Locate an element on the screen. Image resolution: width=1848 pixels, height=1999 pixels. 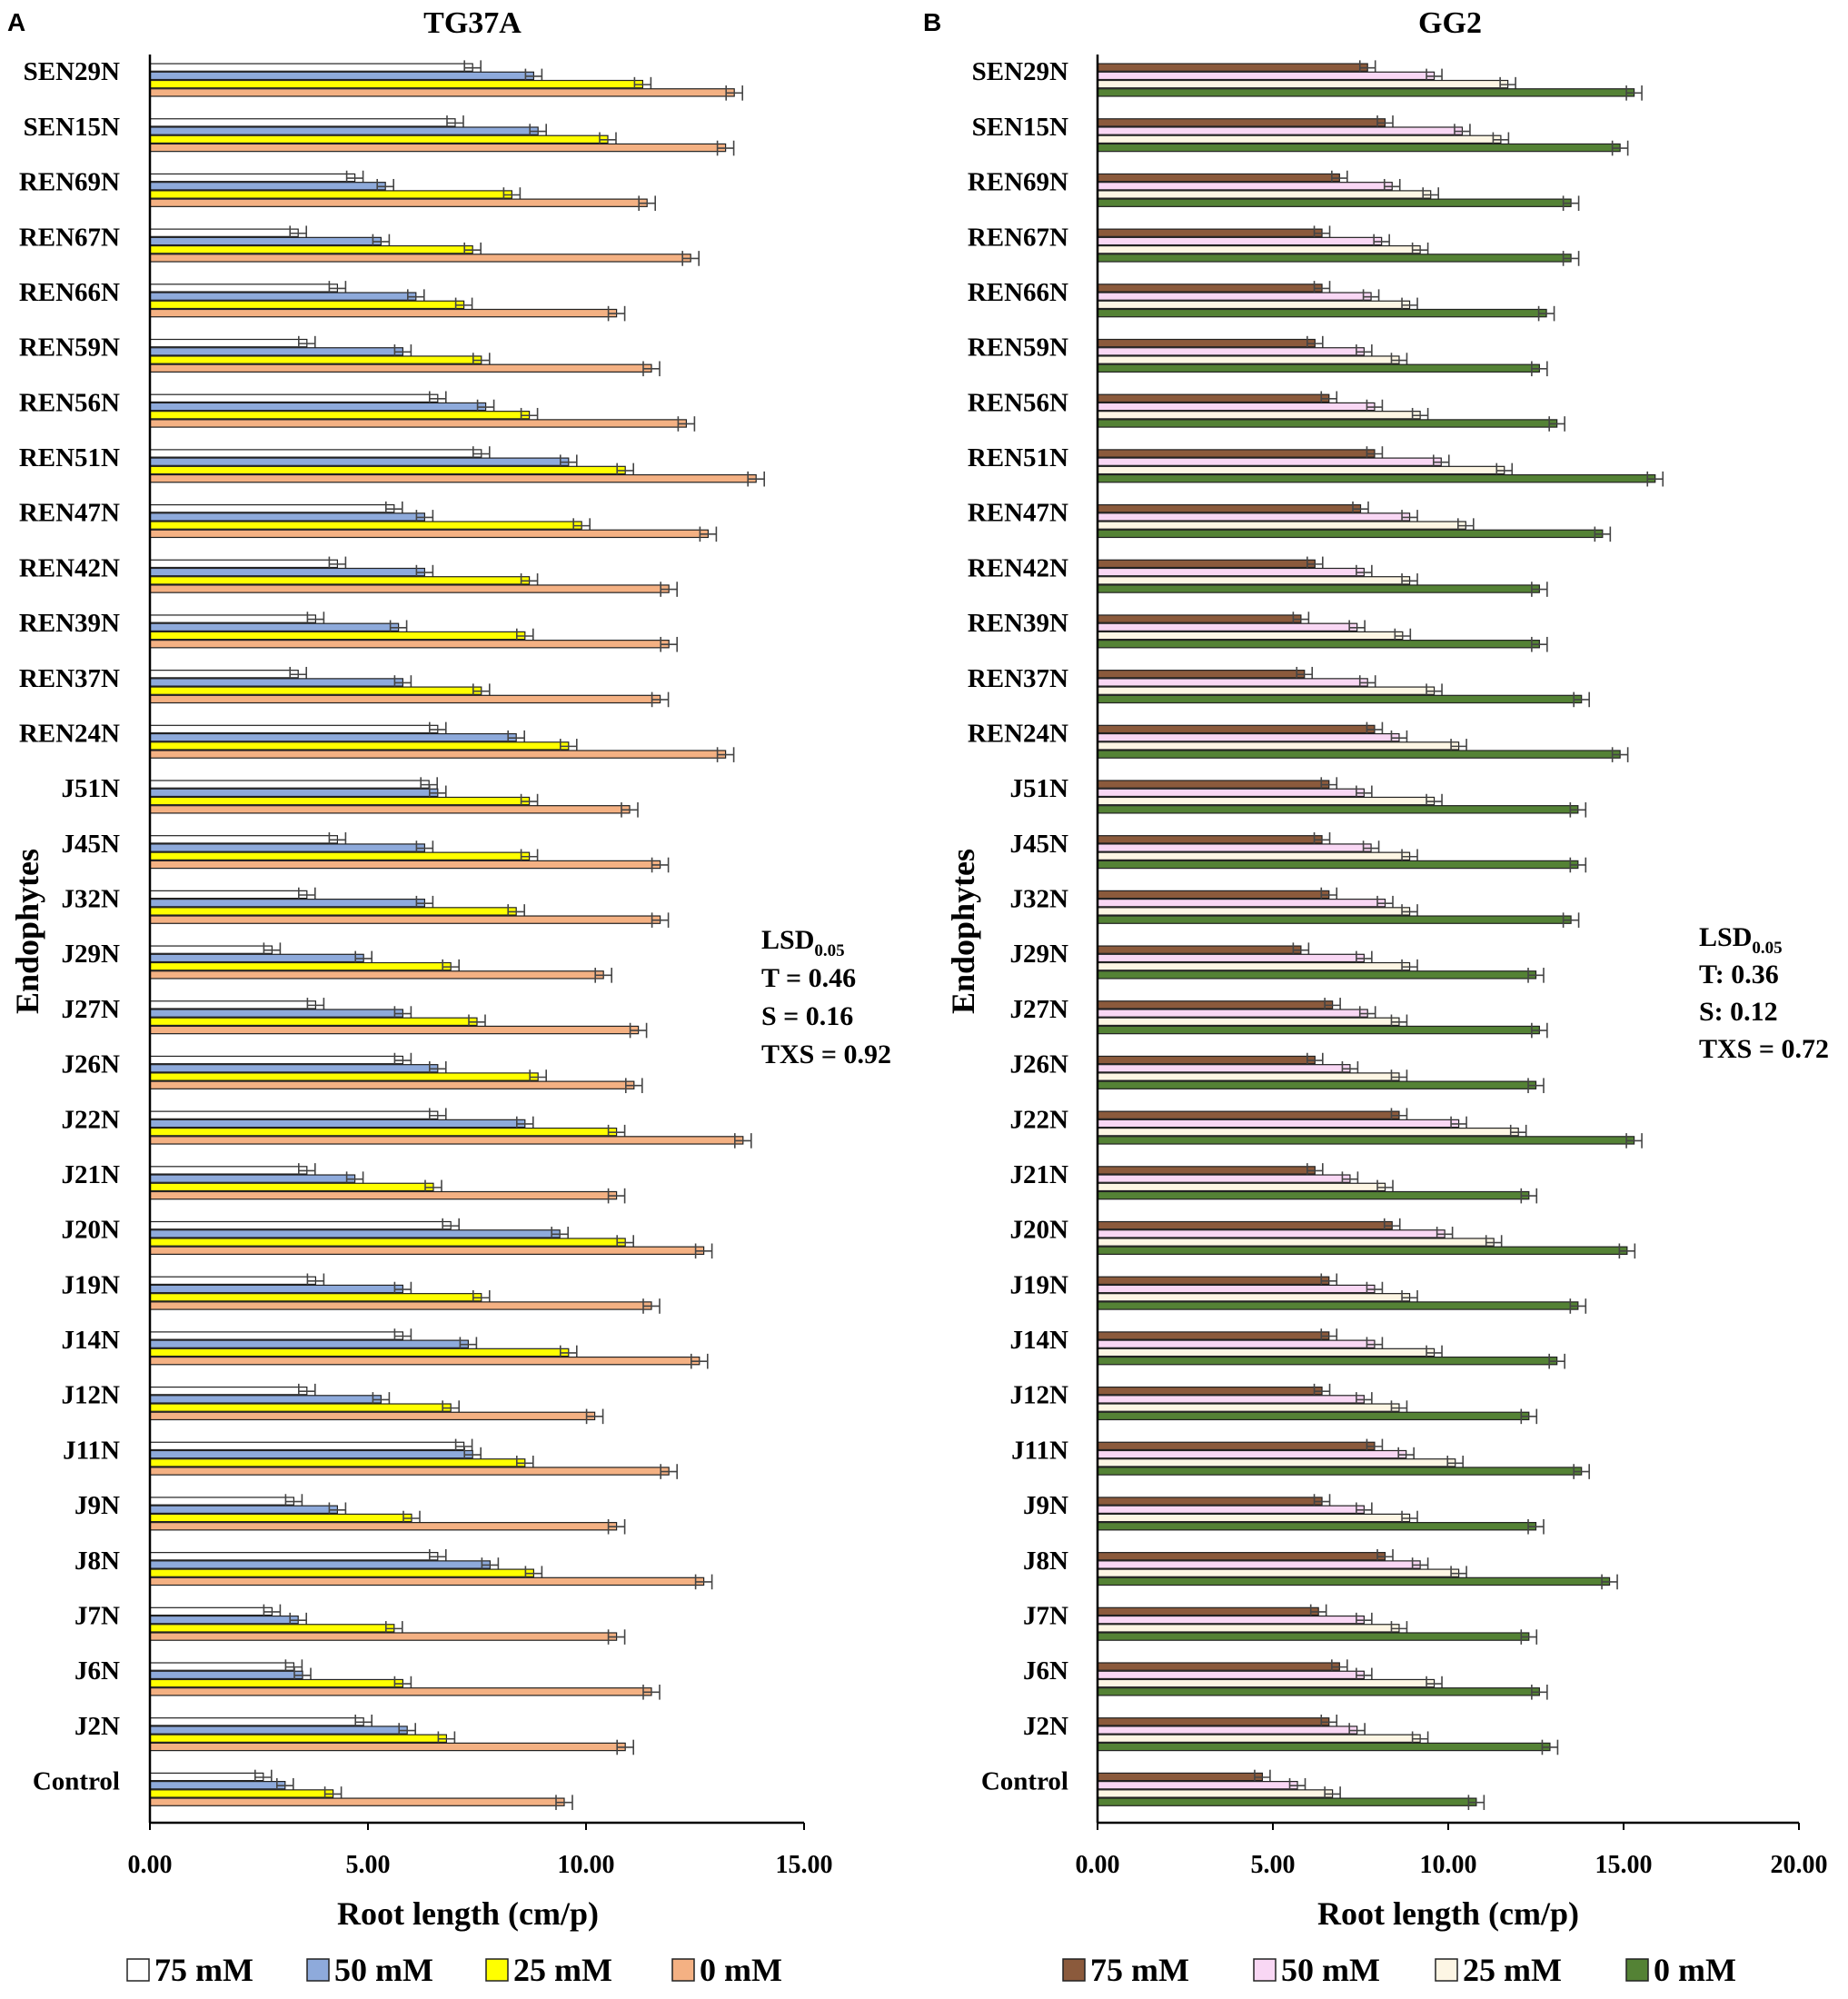
lsd-value: T = 0.46 is located at coordinates (808, 978).